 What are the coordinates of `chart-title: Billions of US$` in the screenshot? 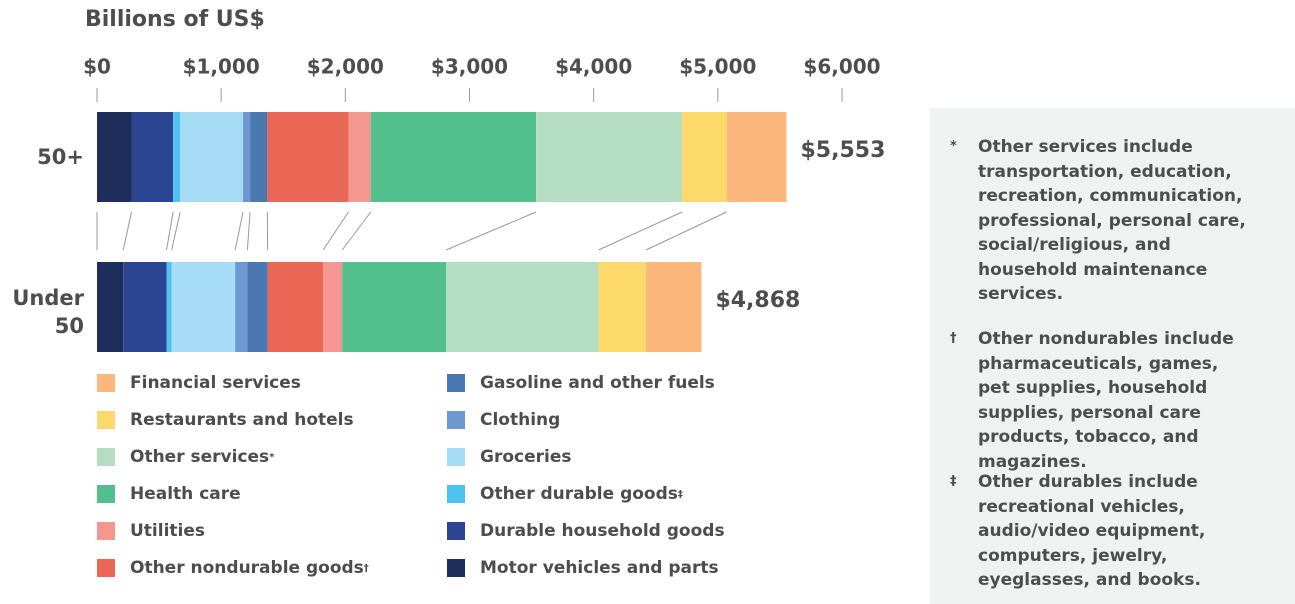 It's located at (175, 19).